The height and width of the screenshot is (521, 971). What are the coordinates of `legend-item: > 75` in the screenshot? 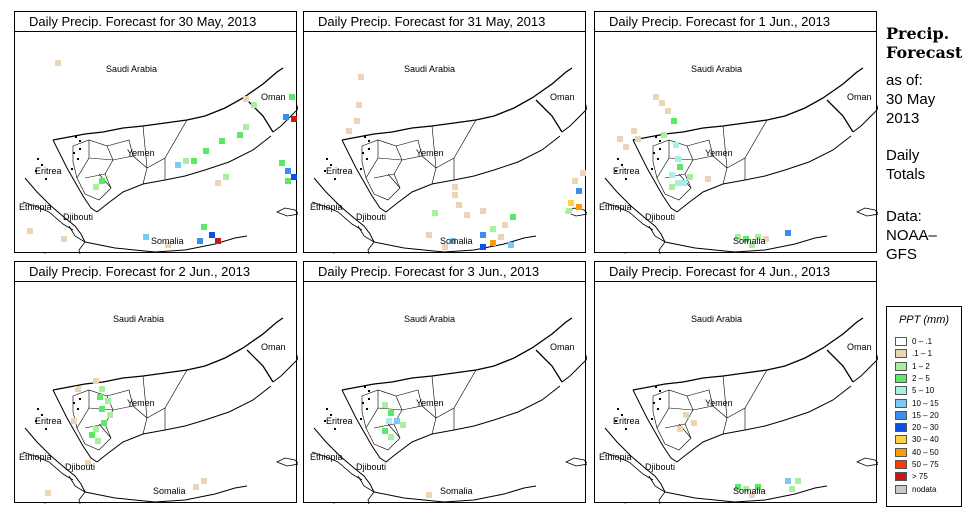 It's located at (927, 477).